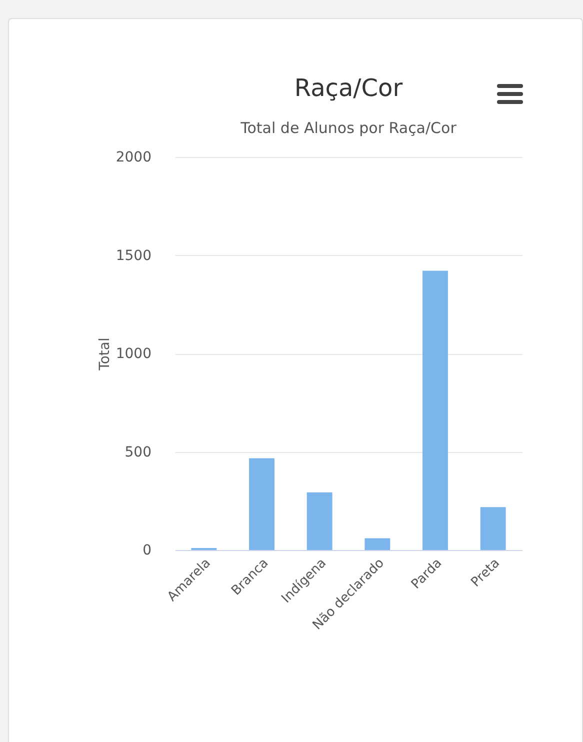 The height and width of the screenshot is (742, 583). I want to click on chart-title: Raça/Cor, so click(348, 88).